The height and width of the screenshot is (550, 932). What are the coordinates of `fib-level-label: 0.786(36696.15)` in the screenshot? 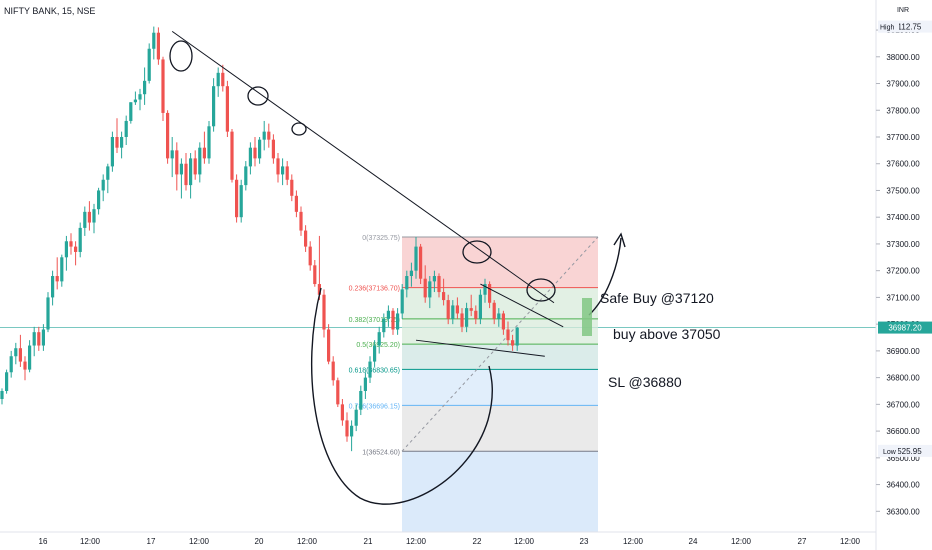 It's located at (374, 406).